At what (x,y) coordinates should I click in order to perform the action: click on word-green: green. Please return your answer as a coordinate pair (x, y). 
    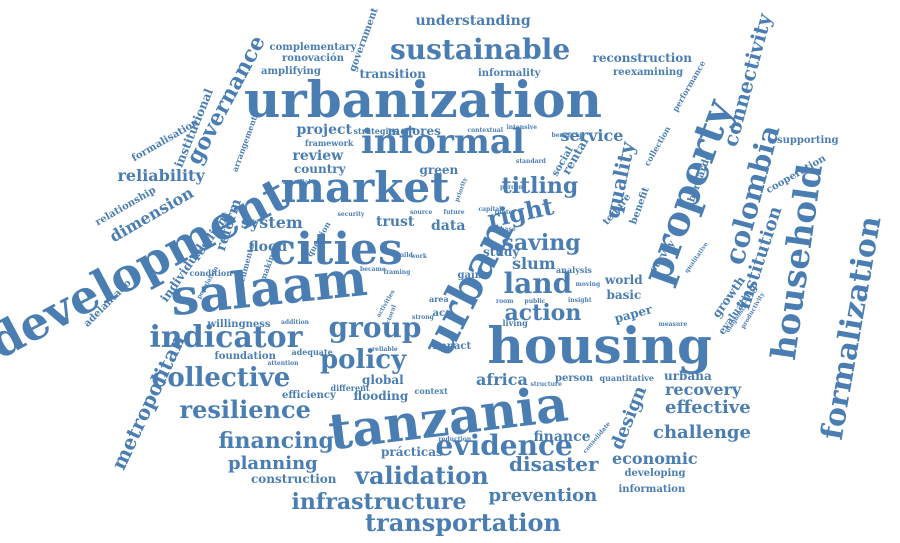
    Looking at the image, I should click on (439, 170).